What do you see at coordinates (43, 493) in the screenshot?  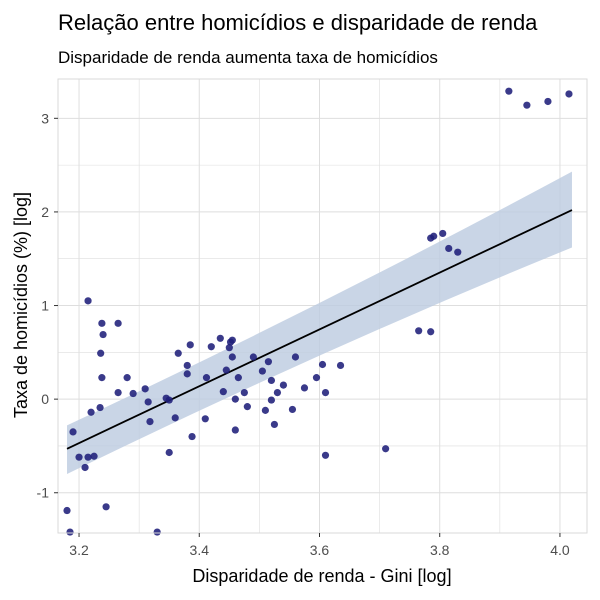 I see `y-tick-label: -1` at bounding box center [43, 493].